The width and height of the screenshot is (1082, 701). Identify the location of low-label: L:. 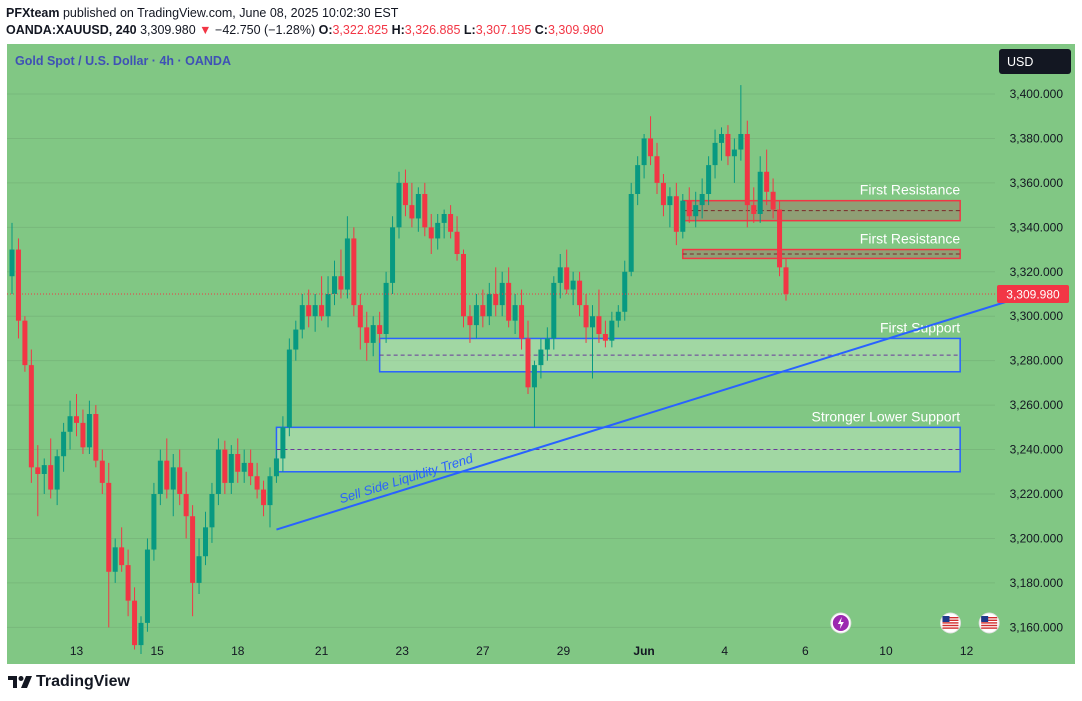
(469, 30).